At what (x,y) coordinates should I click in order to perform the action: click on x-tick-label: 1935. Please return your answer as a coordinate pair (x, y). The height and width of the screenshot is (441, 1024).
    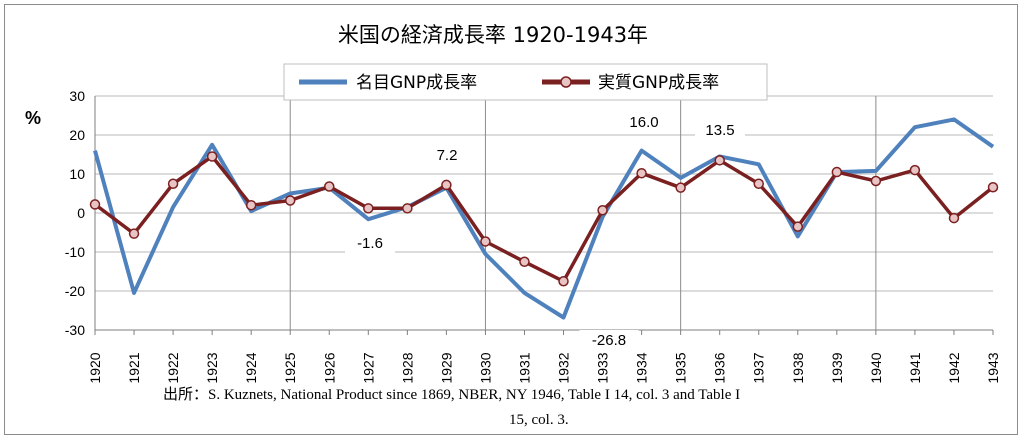
    Looking at the image, I should click on (681, 367).